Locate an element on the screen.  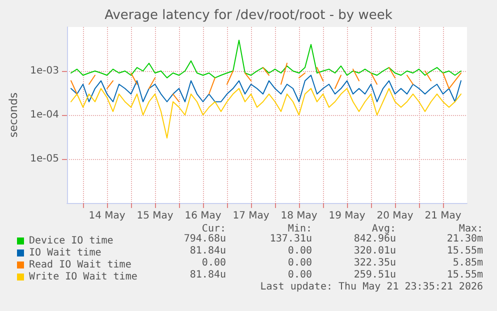
x-tick-label: 18 May is located at coordinates (299, 216).